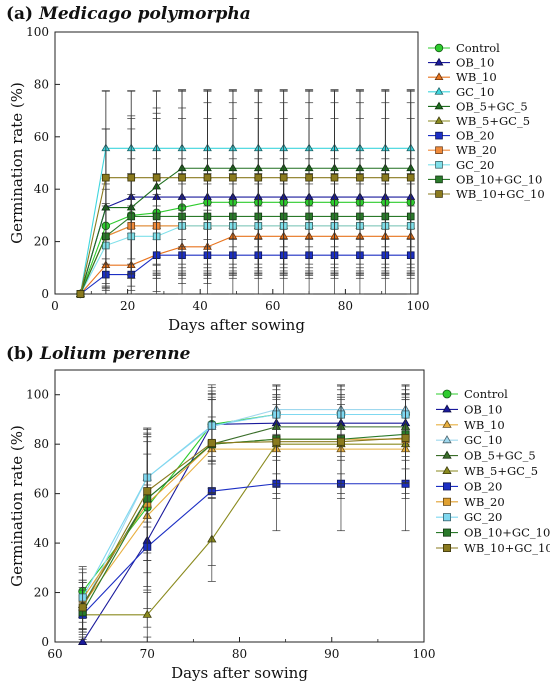 The width and height of the screenshot is (550, 690). What do you see at coordinates (127, 306) in the screenshot?
I see `x-tick-label-a: 20` at bounding box center [127, 306].